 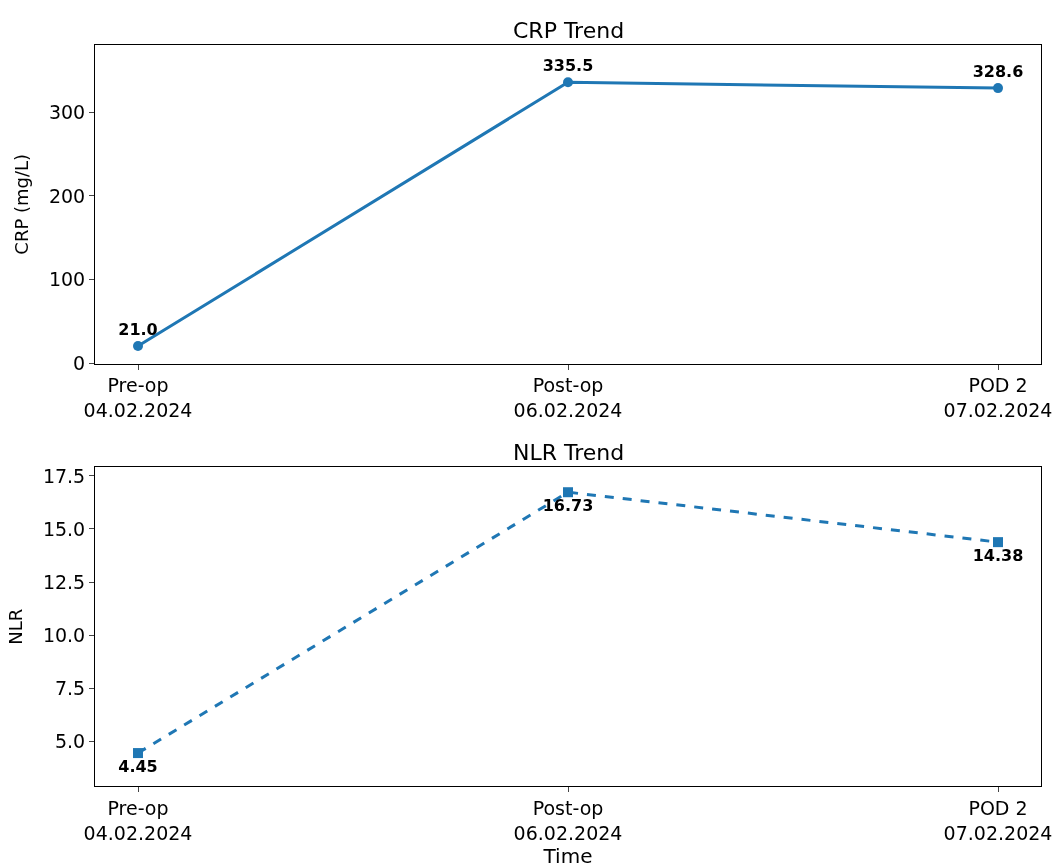 What do you see at coordinates (22, 204) in the screenshot?
I see `y-axis-title: CRP (mg/L)` at bounding box center [22, 204].